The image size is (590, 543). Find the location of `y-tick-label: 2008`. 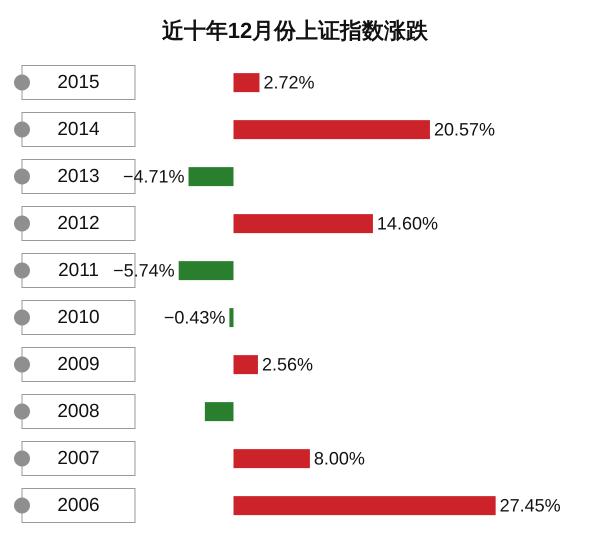

y-tick-label: 2008 is located at coordinates (78, 411).